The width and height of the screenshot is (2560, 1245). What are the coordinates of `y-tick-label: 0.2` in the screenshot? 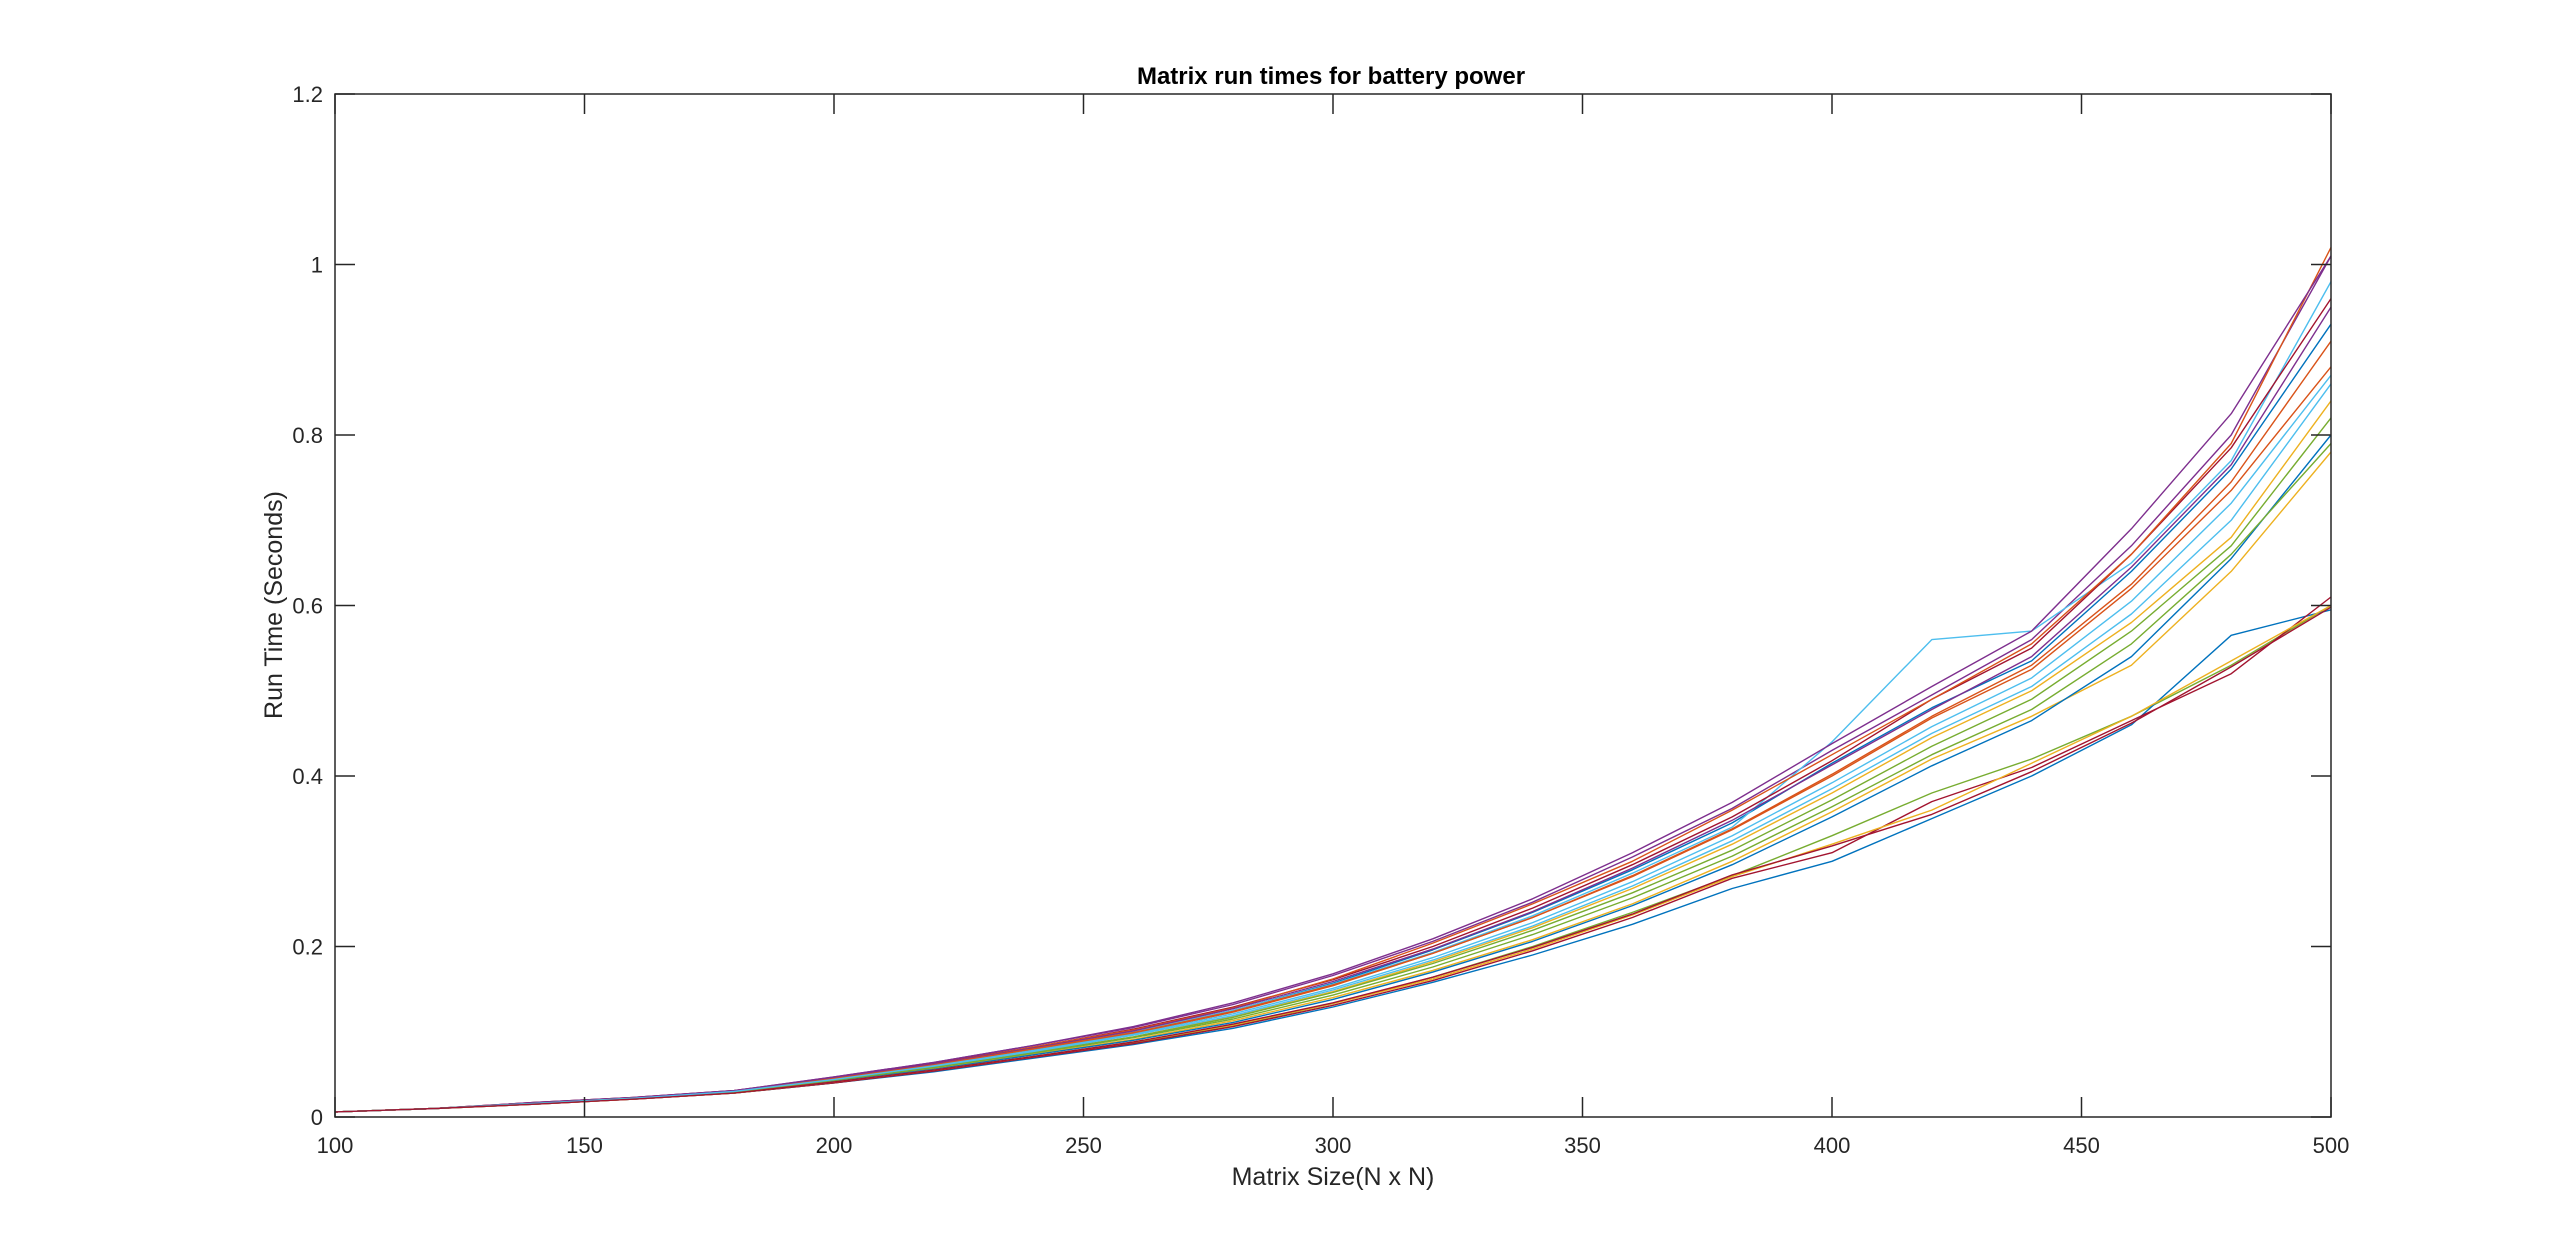 It's located at (307, 947).